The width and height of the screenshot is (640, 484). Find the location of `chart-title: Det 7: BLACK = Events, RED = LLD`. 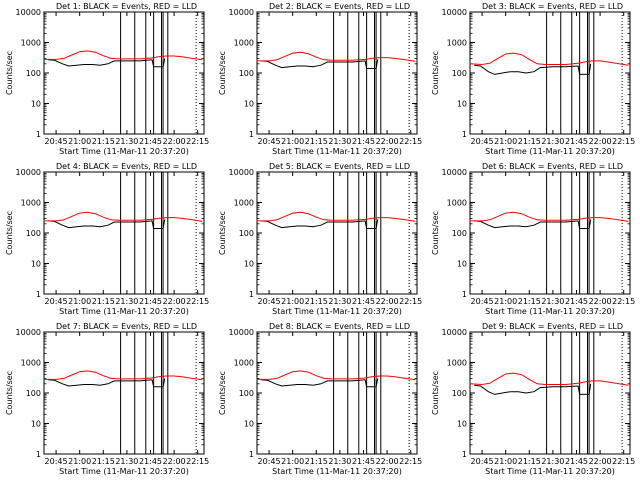

chart-title: Det 7: BLACK = Events, RED = LLD is located at coordinates (126, 326).